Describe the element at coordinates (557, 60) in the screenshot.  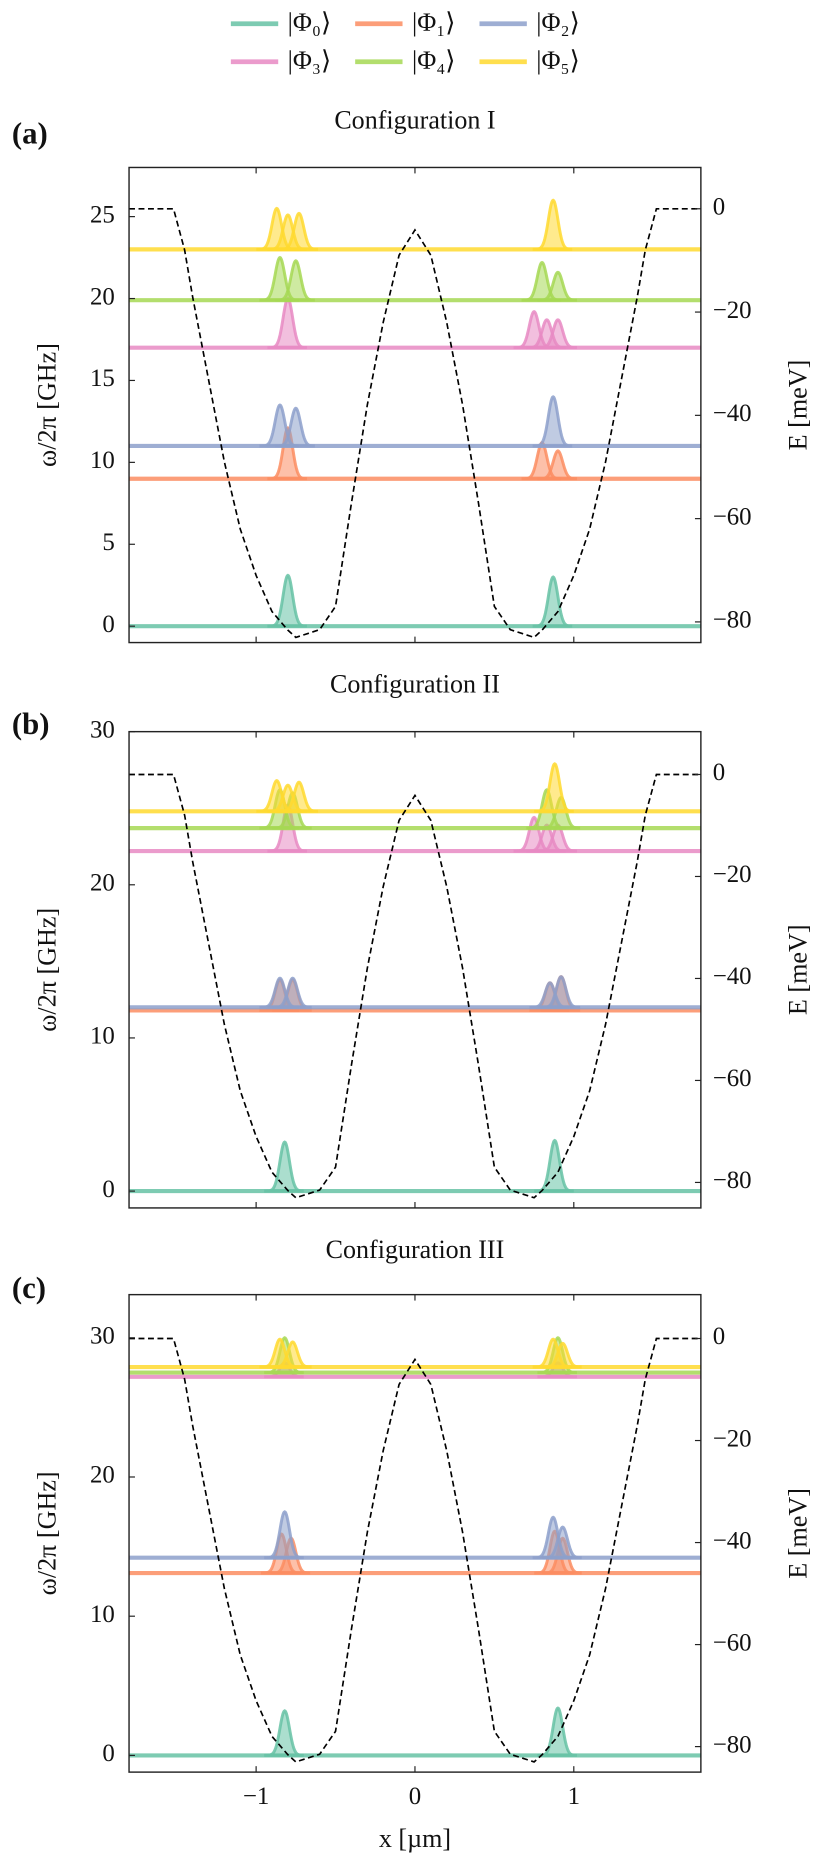
I see `legend-label: |Φ₅⟩` at that location.